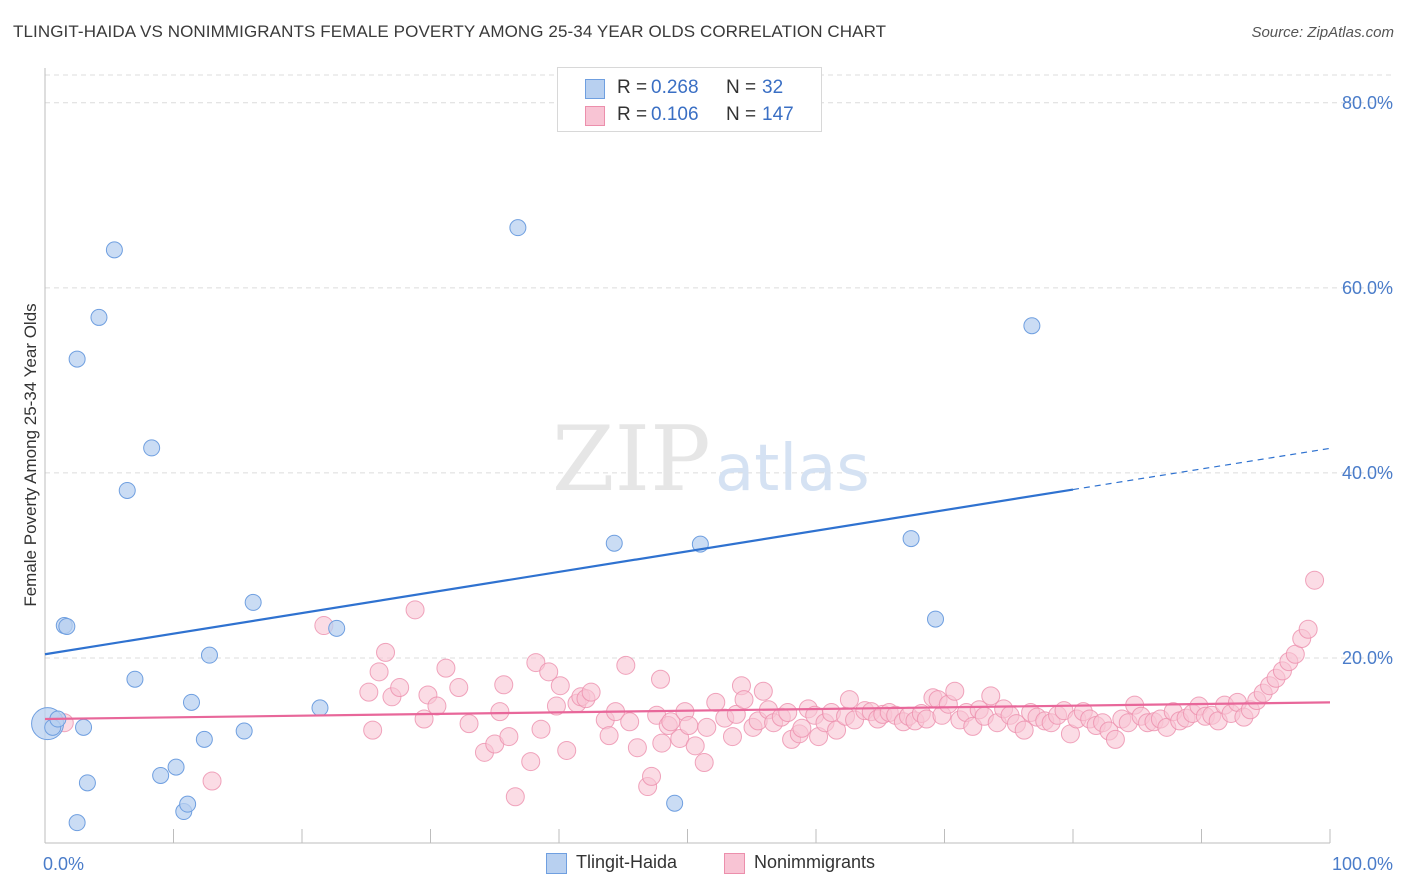 This screenshot has width=1406, height=892. What do you see at coordinates (675, 114) in the screenshot?
I see `legend-r-value: 0.106` at bounding box center [675, 114].